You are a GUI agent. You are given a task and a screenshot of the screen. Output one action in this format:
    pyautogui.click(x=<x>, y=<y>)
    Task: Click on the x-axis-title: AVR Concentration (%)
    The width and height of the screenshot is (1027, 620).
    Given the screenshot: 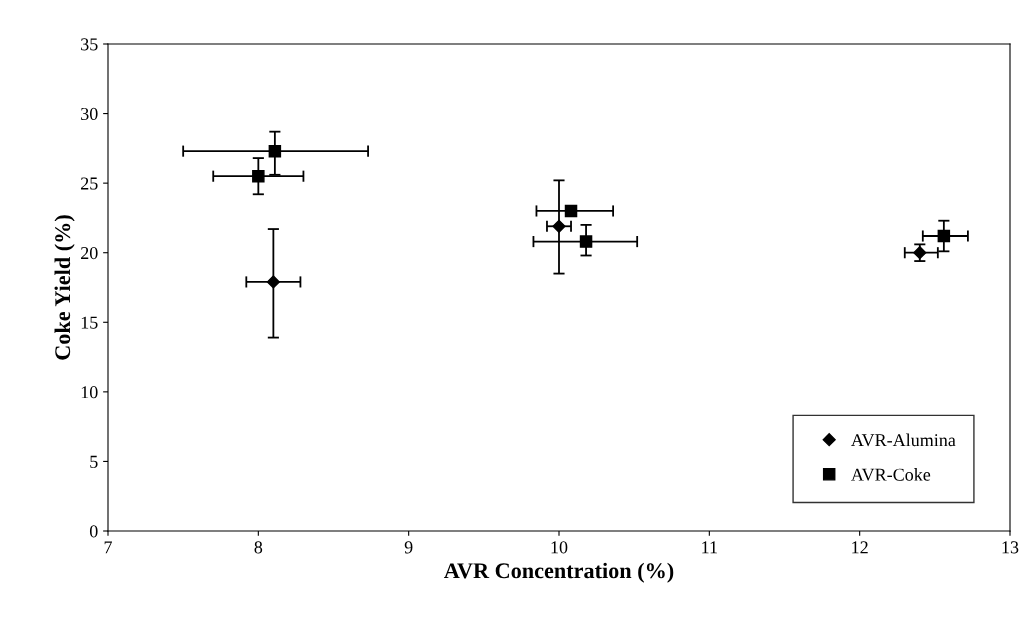 What is the action you would take?
    pyautogui.click(x=559, y=572)
    